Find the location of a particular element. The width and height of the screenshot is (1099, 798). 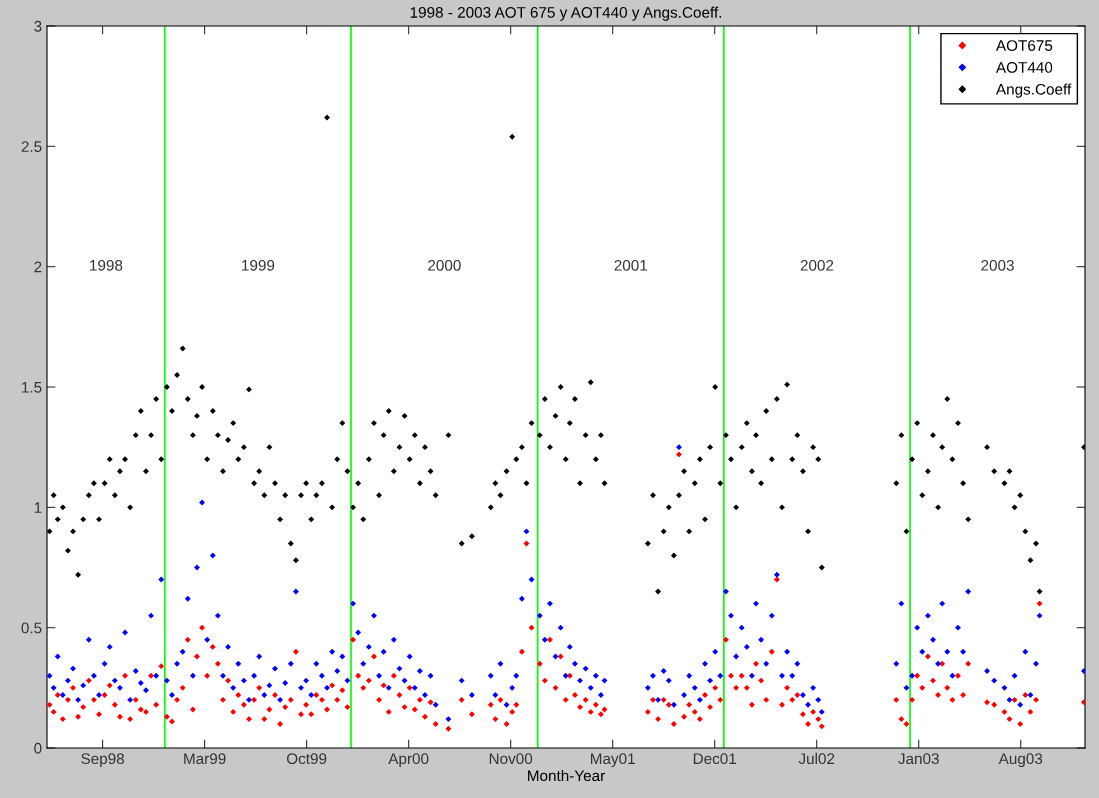

x-tick-label: Dec01 is located at coordinates (715, 759).